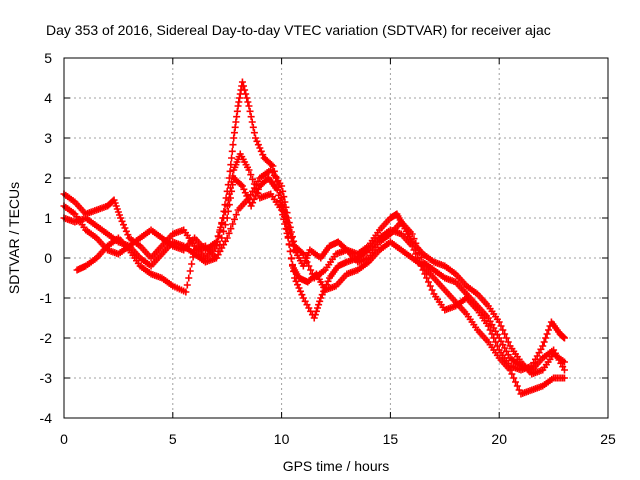  What do you see at coordinates (608, 439) in the screenshot?
I see `x-tick-label: 25` at bounding box center [608, 439].